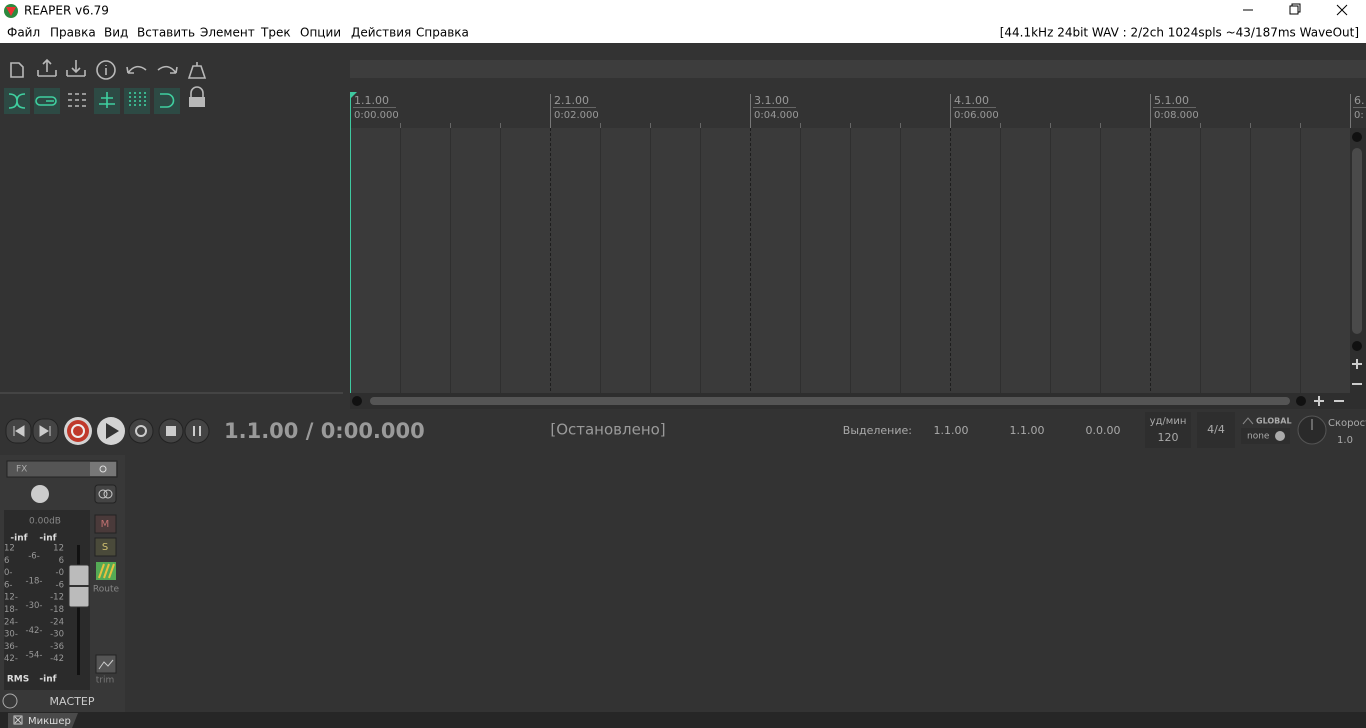 This screenshot has width=1366, height=728. Describe the element at coordinates (60, 585) in the screenshot. I see `meter-scale-label: -6` at that location.